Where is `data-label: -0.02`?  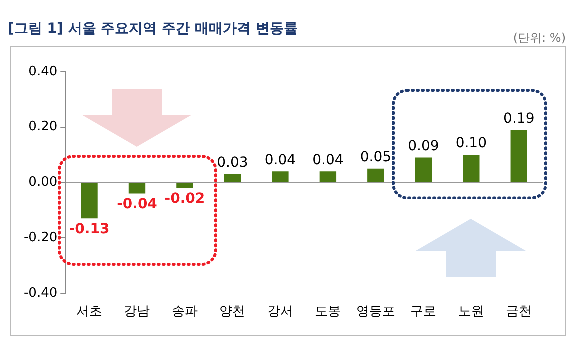 data-label: -0.02 is located at coordinates (185, 198).